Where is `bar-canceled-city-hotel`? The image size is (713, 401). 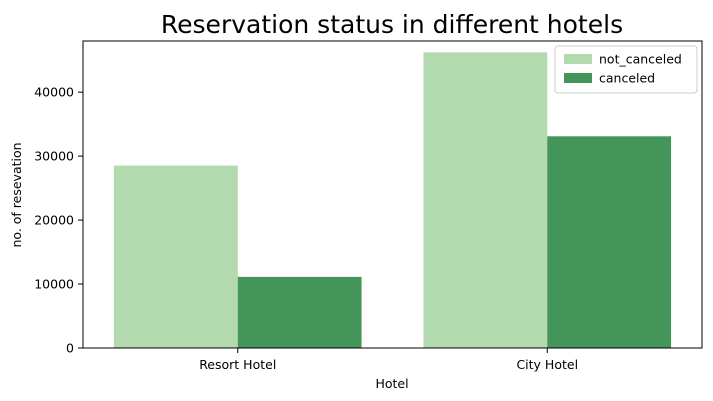 bar-canceled-city-hotel is located at coordinates (609, 242).